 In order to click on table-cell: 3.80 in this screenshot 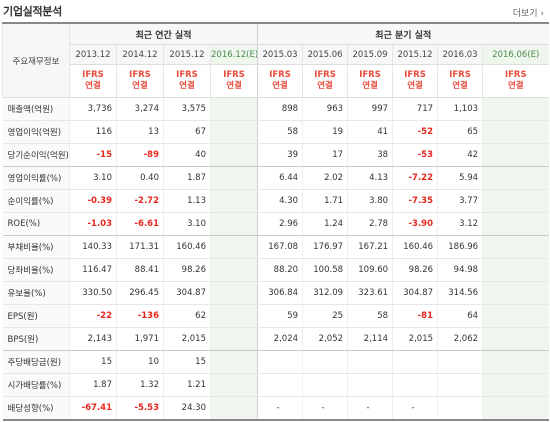, I will do `click(370, 201)`.